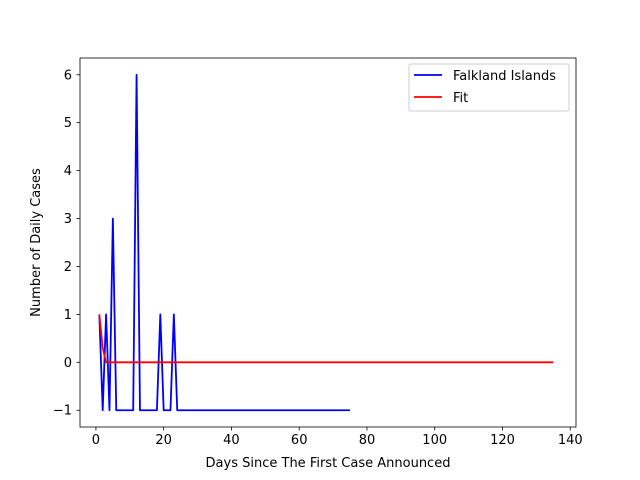 The width and height of the screenshot is (640, 480). What do you see at coordinates (36, 242) in the screenshot?
I see `y-axis-title: Number of Daily Cases` at bounding box center [36, 242].